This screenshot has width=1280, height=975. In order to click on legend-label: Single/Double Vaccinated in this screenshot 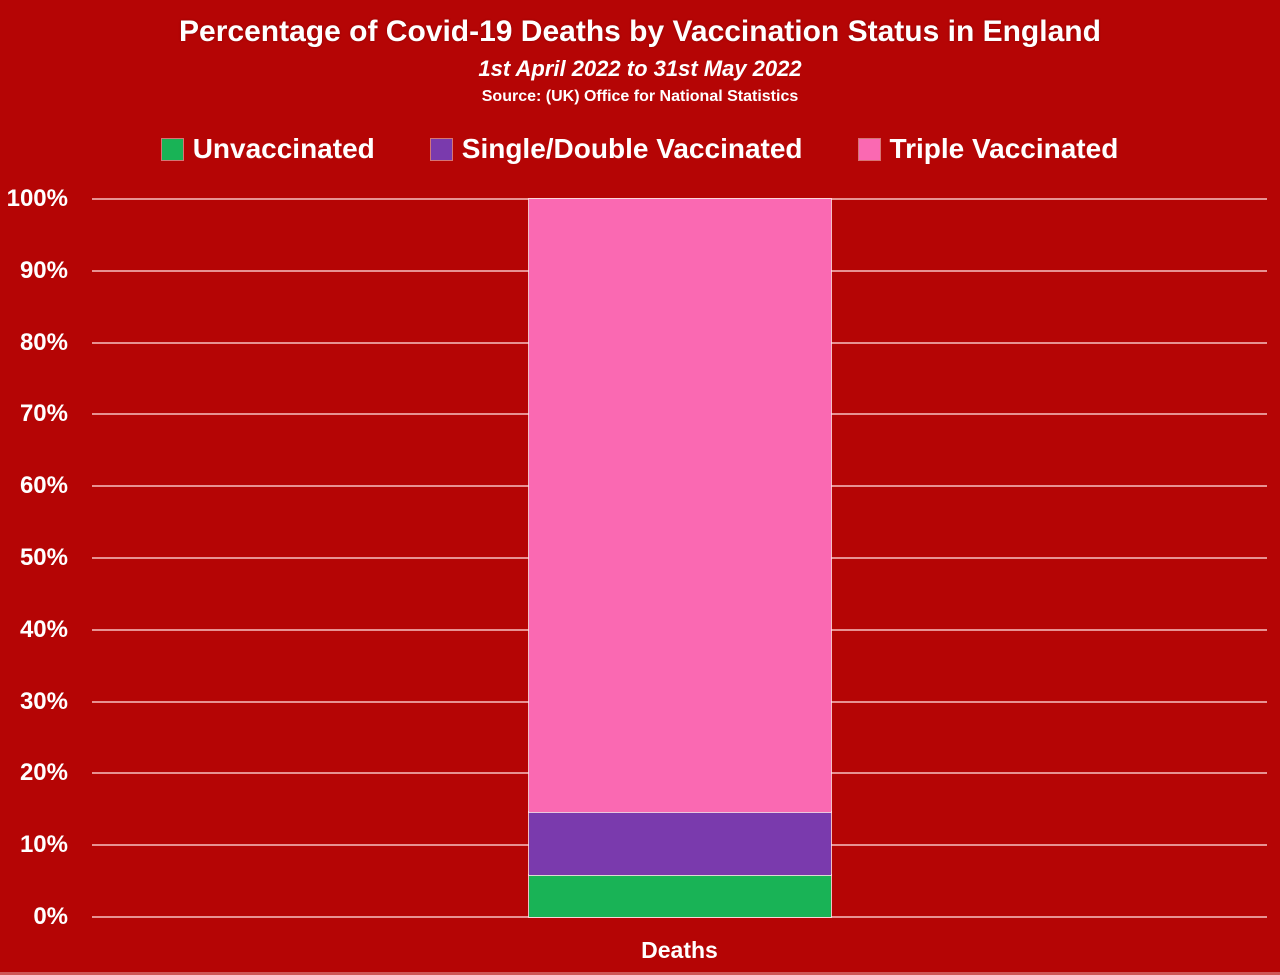, I will do `click(632, 148)`.